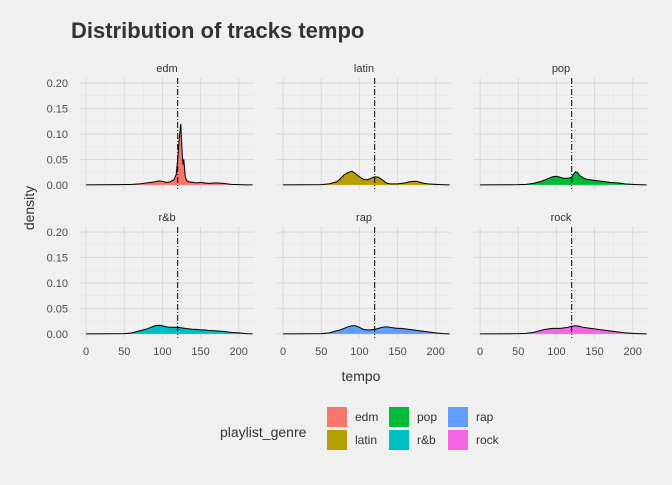 The image size is (672, 485). What do you see at coordinates (364, 218) in the screenshot?
I see `facet-strip-label: rap` at bounding box center [364, 218].